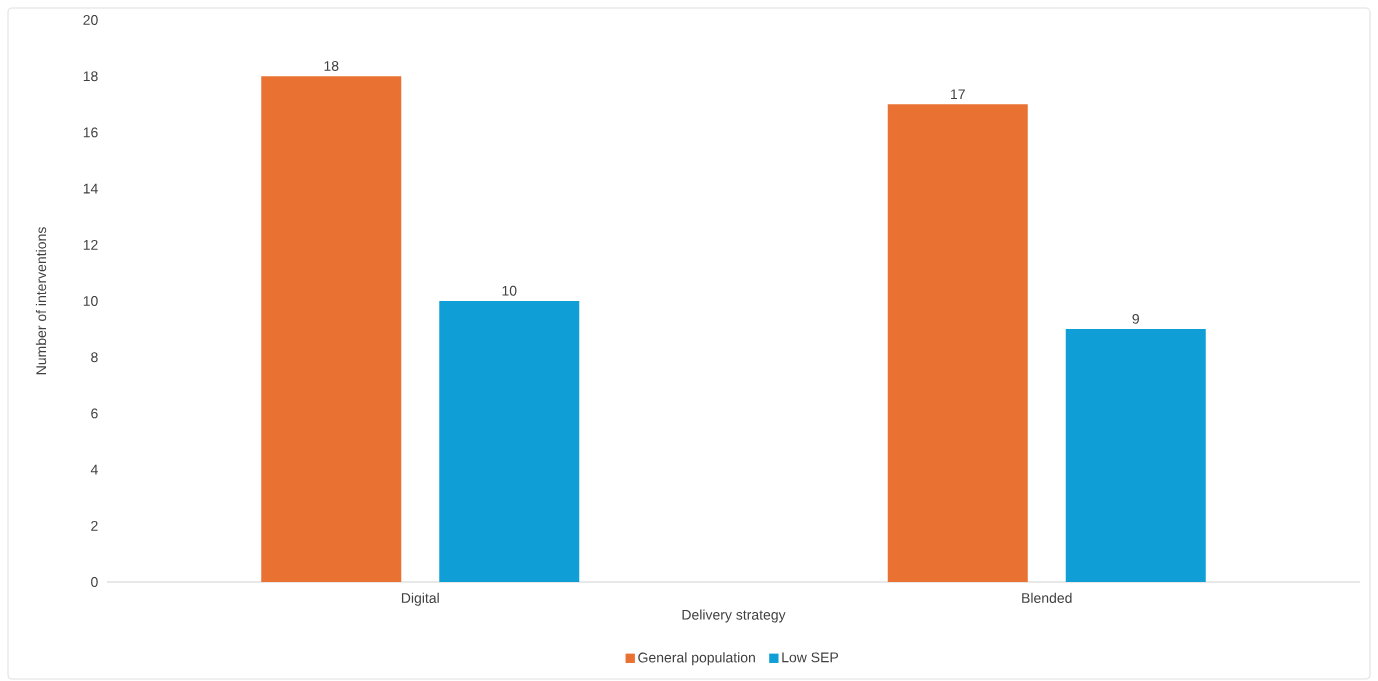 Image resolution: width=1378 pixels, height=681 pixels. I want to click on y-tick-label: 0, so click(94, 582).